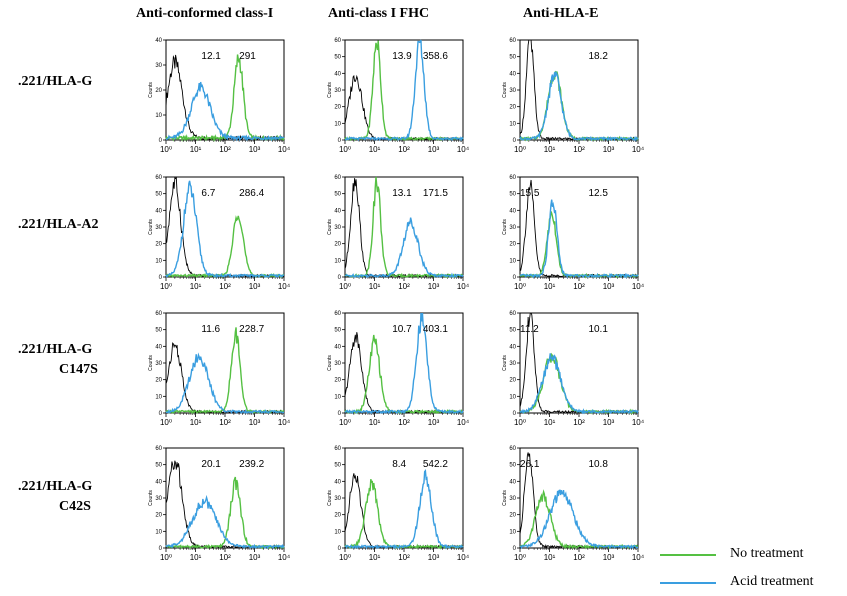  I want to click on legend-acid-treatment-label: Acid treatment, so click(772, 581).